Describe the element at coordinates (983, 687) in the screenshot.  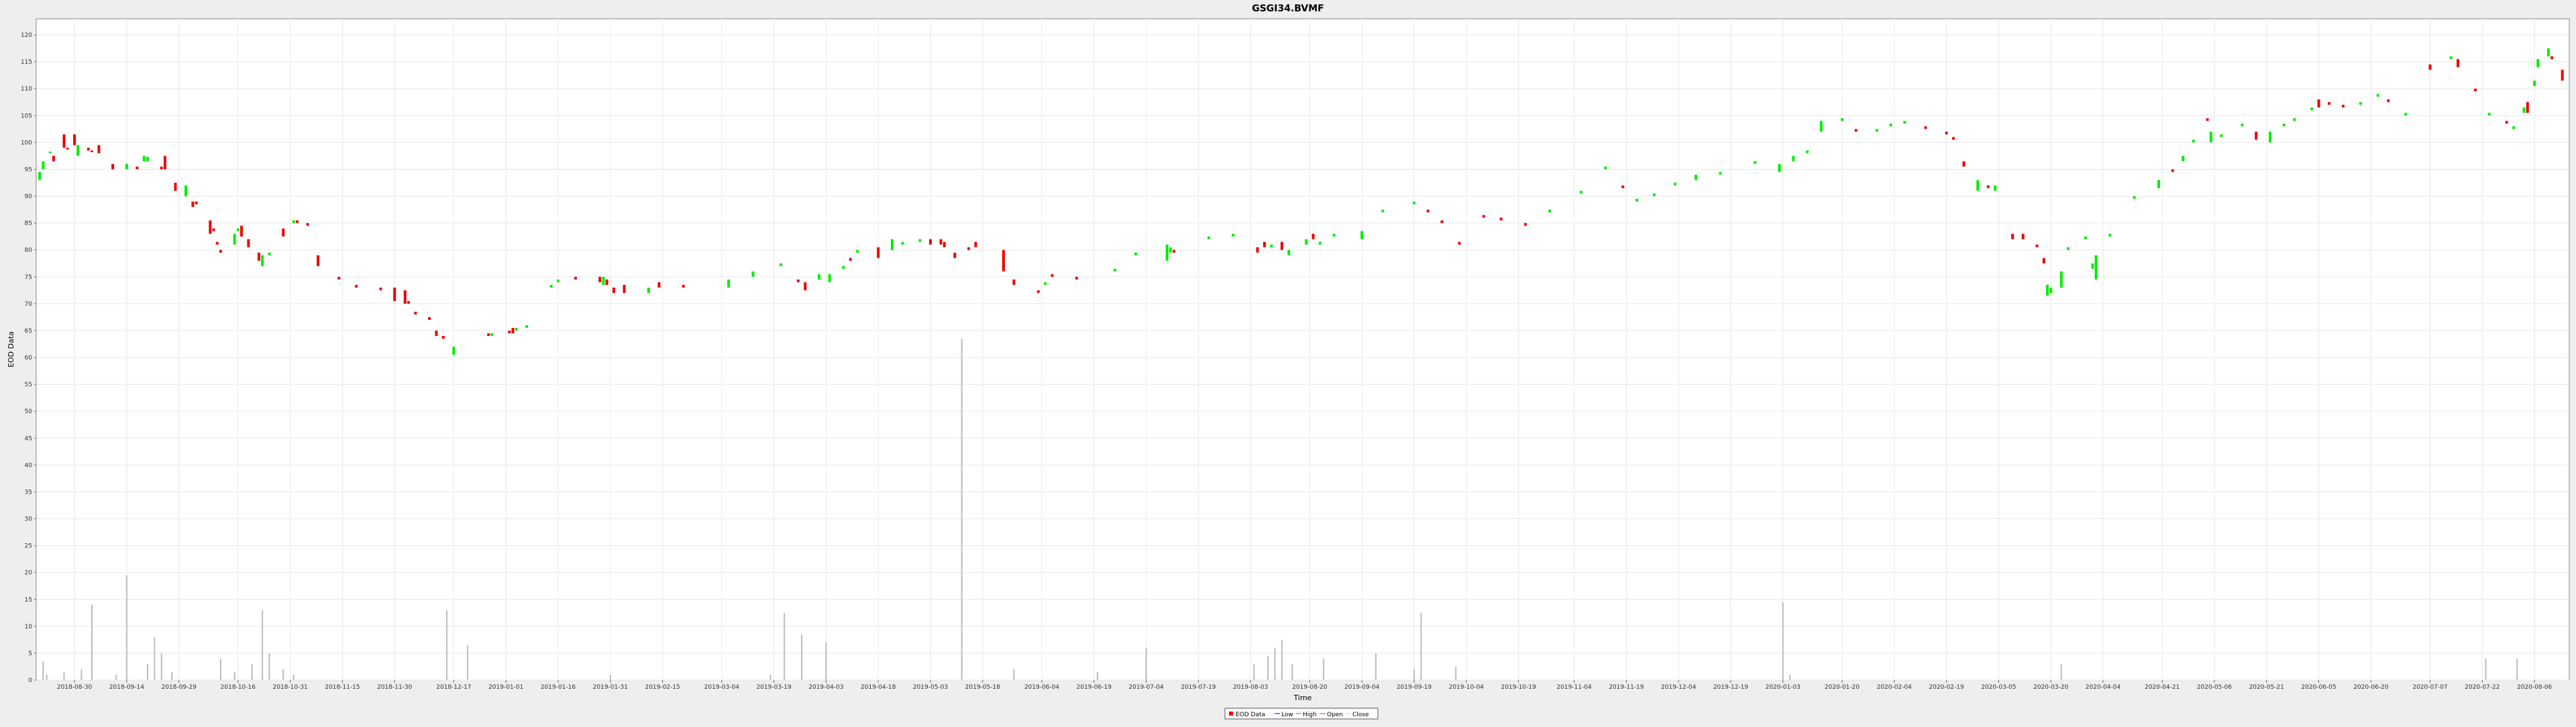
I see `x-tick-label: 2019-05-18` at that location.